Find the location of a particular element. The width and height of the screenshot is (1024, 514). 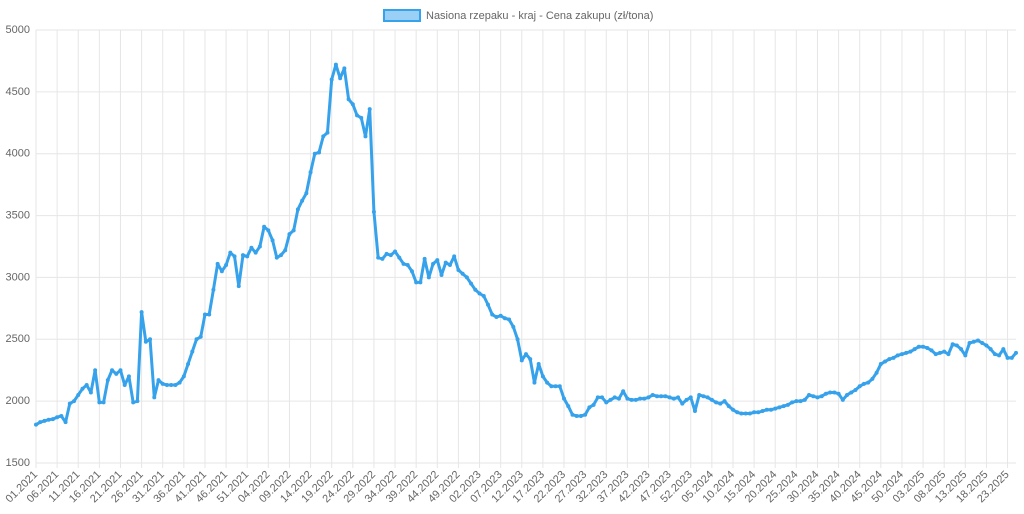

y-tick-label: 1500 is located at coordinates (18, 463).